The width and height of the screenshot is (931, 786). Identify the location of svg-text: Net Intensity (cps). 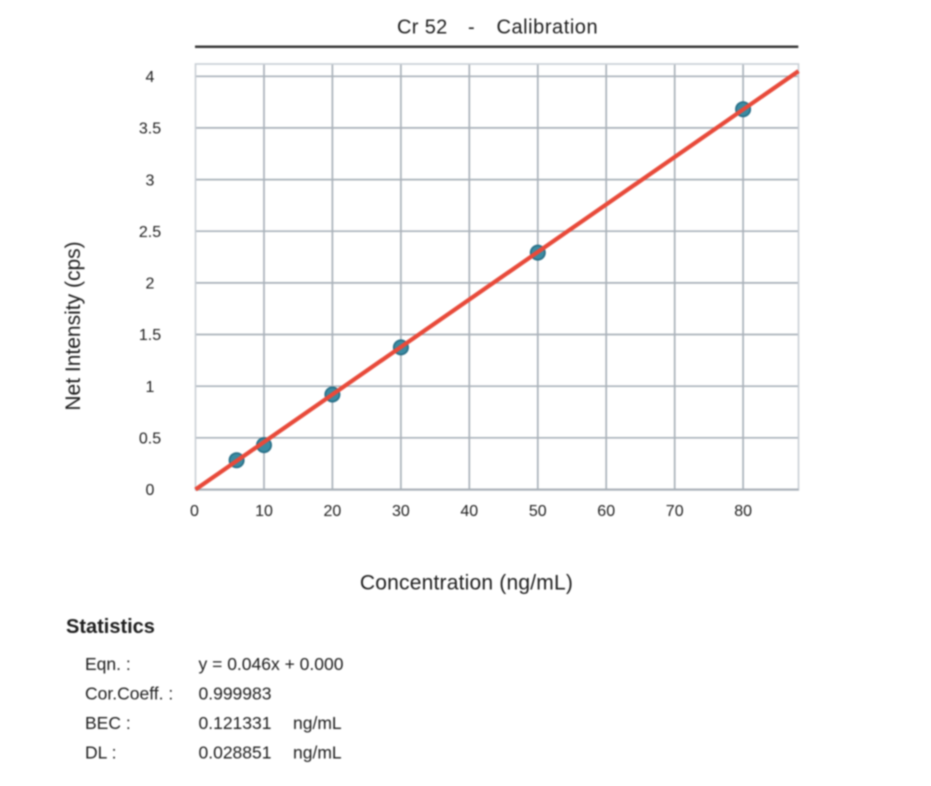
(73, 325).